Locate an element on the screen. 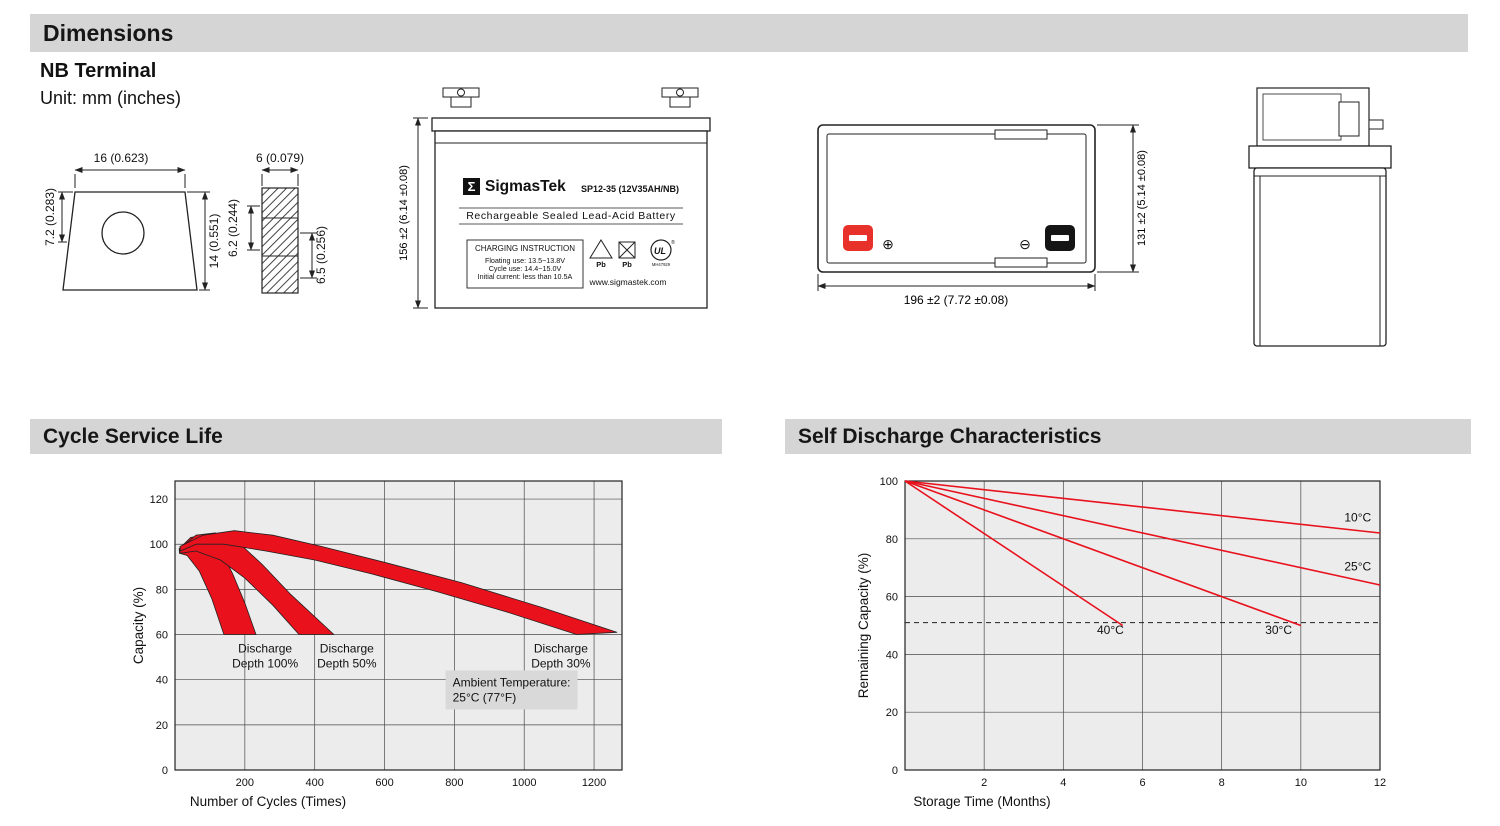 The width and height of the screenshot is (1500, 826). svg-text: Ambient Temperature: is located at coordinates (512, 682).